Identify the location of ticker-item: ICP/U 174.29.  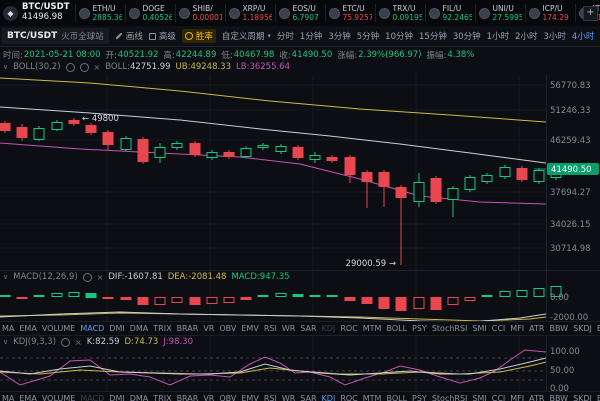
(549, 13).